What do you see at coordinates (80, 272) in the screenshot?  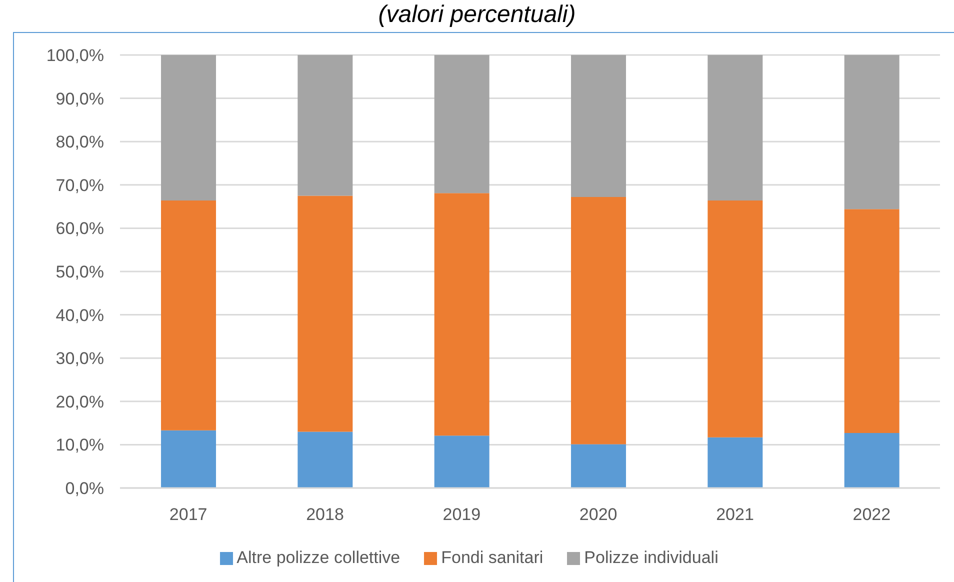 I see `y-tick-label: 50,0%` at bounding box center [80, 272].